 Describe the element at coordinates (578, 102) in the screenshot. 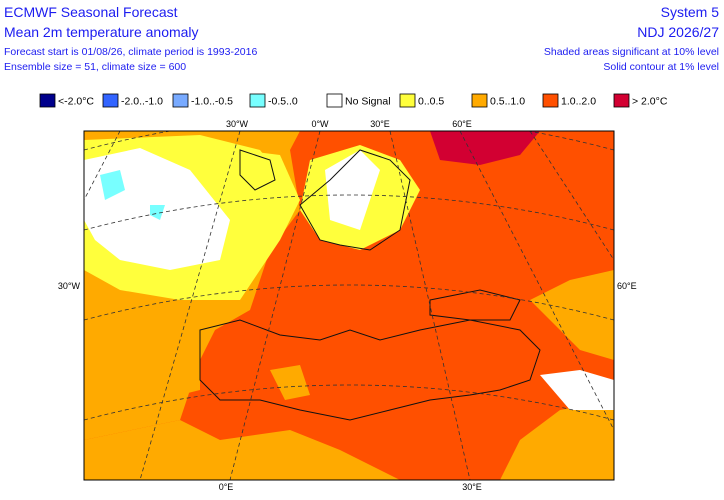

I see `legend-label: 1.0..2.0` at that location.